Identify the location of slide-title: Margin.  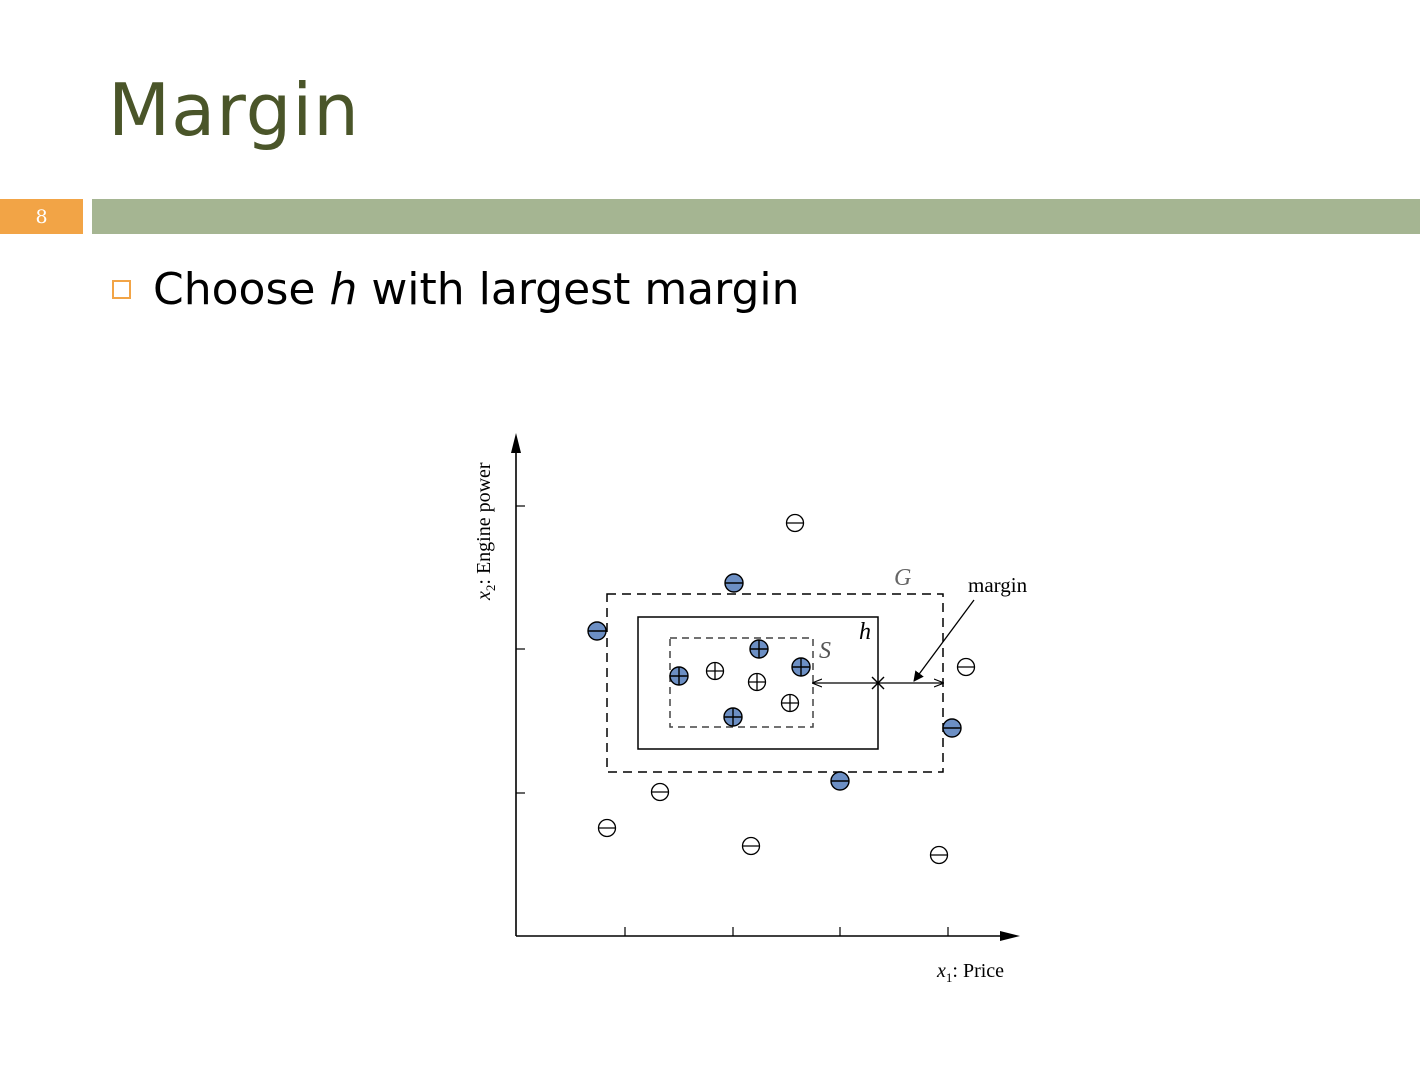
(234, 110).